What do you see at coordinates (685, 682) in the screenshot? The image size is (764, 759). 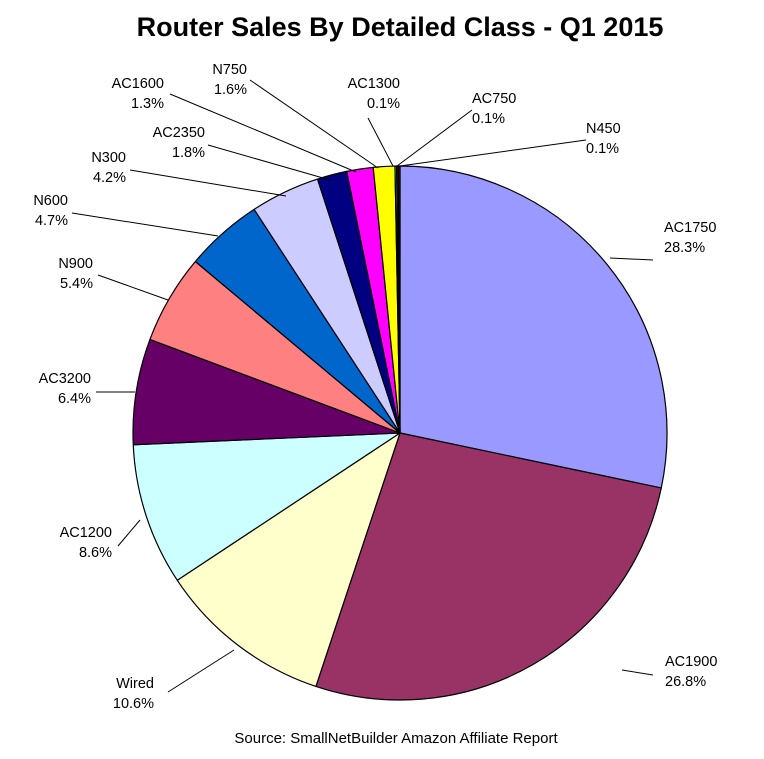 I see `label-value-ac1900: 26.8%` at bounding box center [685, 682].